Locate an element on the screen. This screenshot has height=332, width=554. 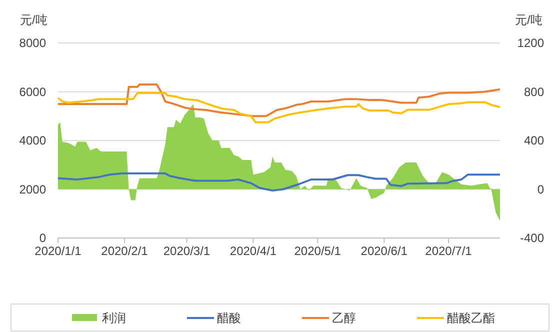
y2-tick-label: 1200 is located at coordinates (530, 43).